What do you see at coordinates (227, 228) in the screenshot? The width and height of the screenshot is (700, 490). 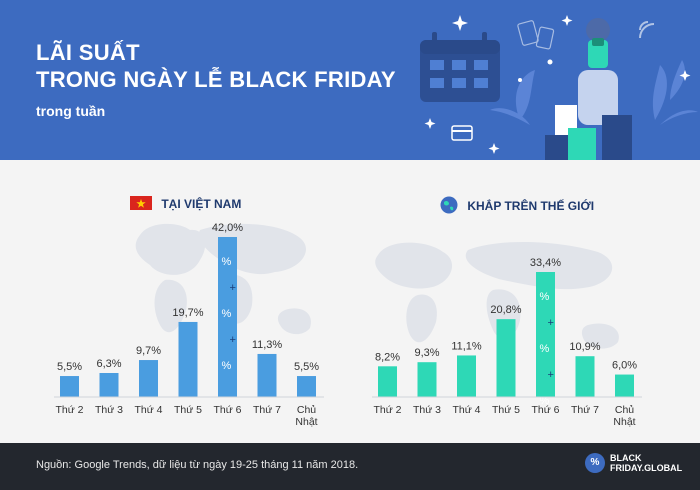 I see `data-label: 42,0%` at bounding box center [227, 228].